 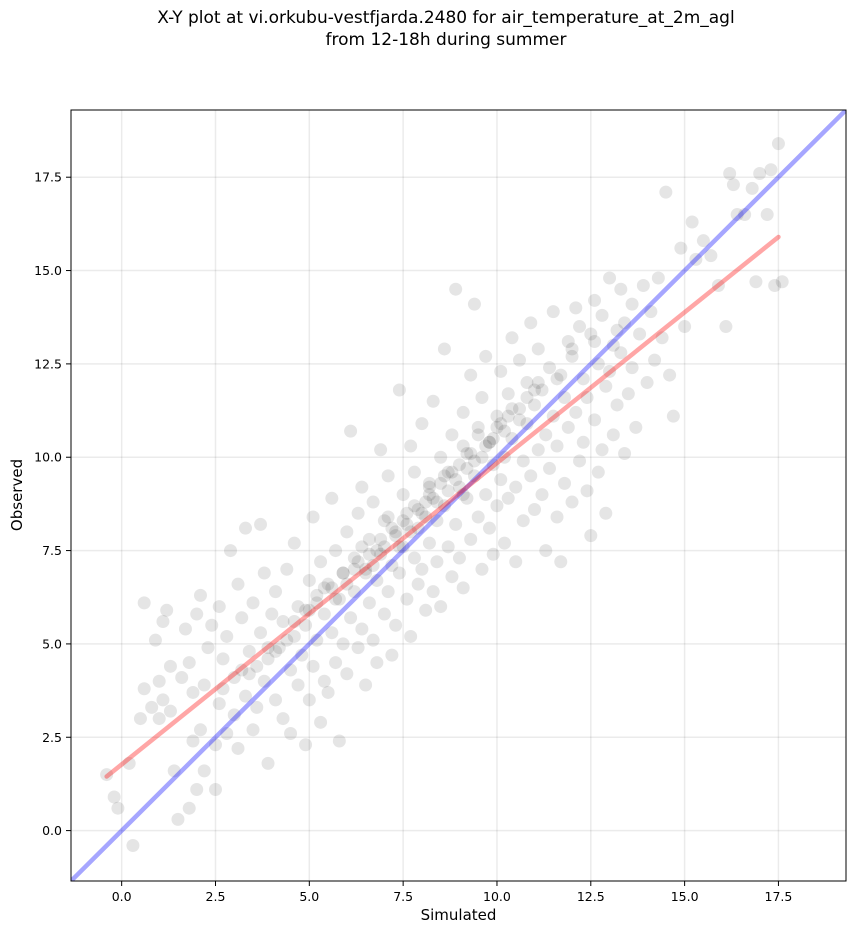 What do you see at coordinates (779, 896) in the screenshot?
I see `x-tick-label: 17.5` at bounding box center [779, 896].